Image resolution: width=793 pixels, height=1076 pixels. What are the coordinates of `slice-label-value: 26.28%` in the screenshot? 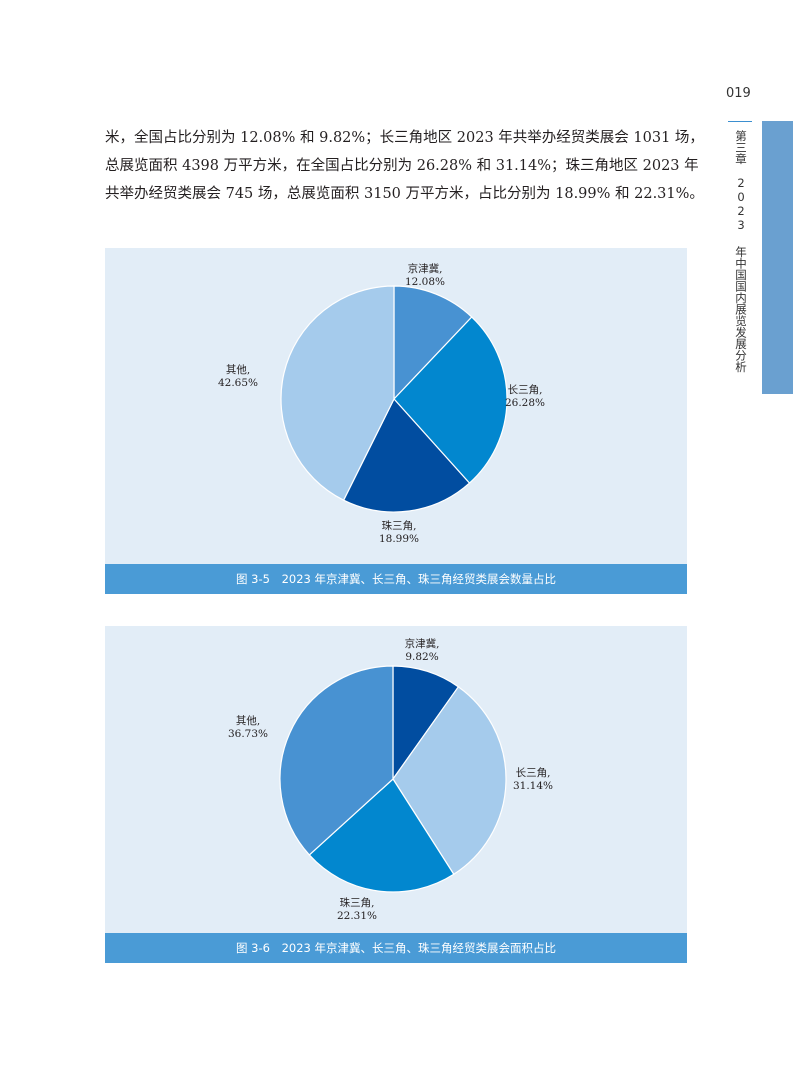 It's located at (525, 403).